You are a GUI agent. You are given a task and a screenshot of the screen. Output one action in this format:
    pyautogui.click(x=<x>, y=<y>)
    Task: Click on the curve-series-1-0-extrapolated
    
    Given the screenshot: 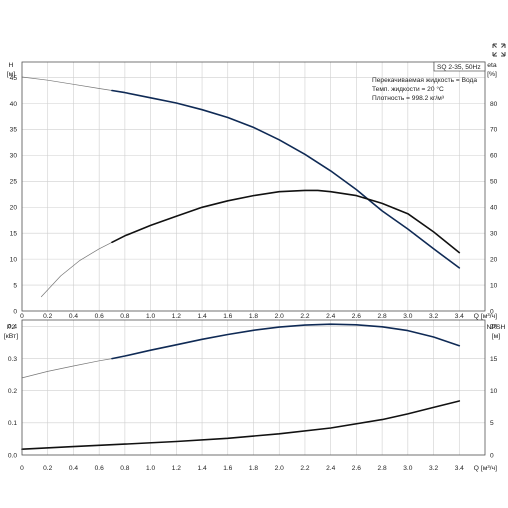 What is the action you would take?
    pyautogui.click(x=67, y=368)
    